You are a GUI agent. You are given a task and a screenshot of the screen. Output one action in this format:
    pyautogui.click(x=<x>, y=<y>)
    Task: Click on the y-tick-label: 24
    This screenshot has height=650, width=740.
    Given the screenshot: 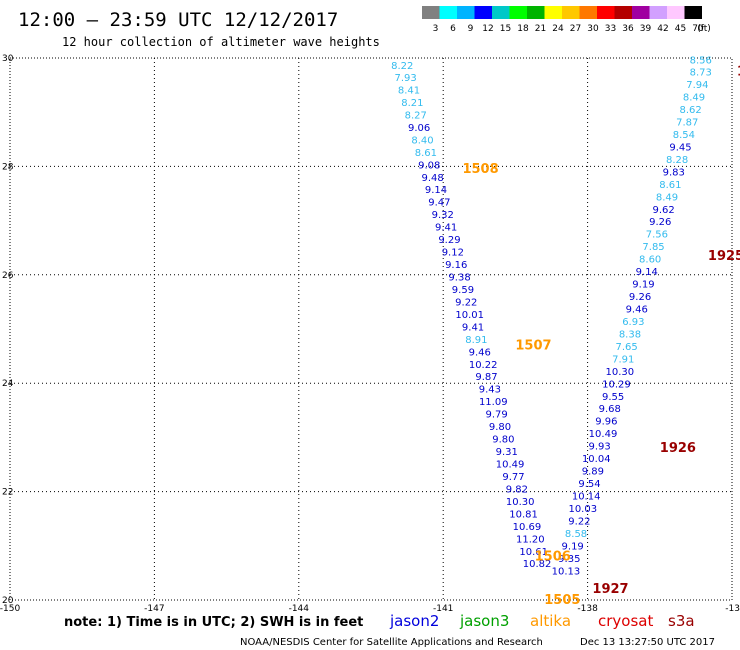 What is the action you would take?
    pyautogui.click(x=8, y=384)
    